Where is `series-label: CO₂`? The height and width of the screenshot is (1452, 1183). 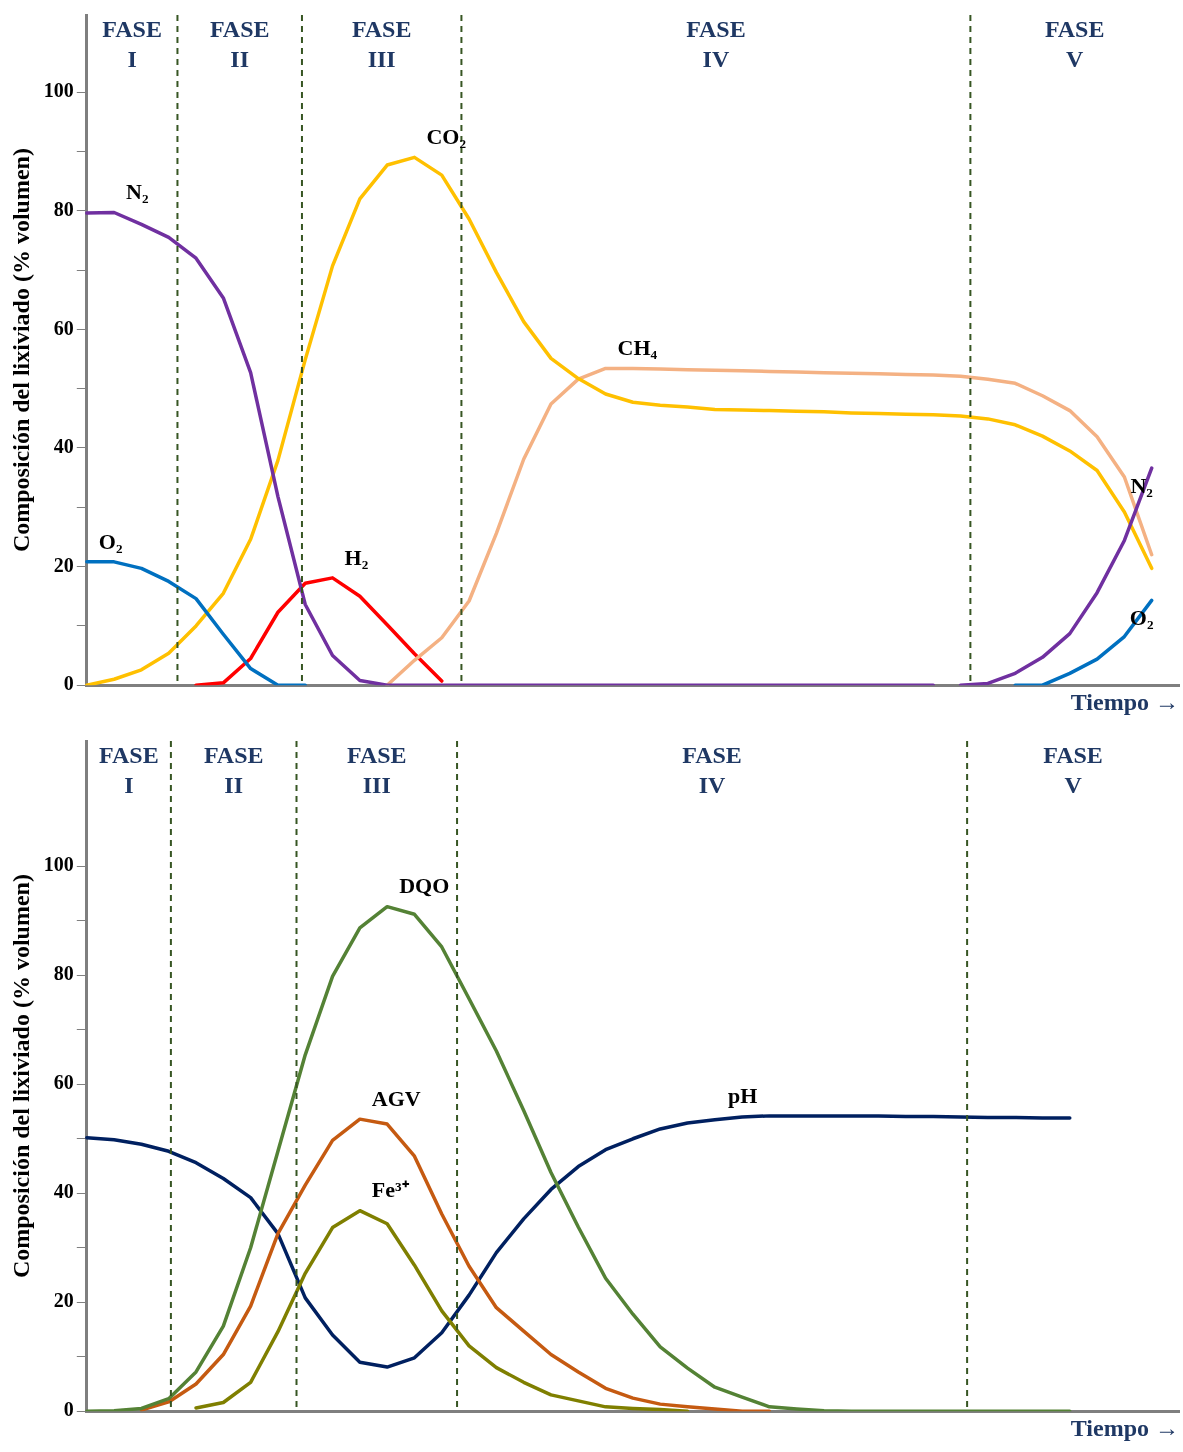 series-label: CO₂ is located at coordinates (446, 137).